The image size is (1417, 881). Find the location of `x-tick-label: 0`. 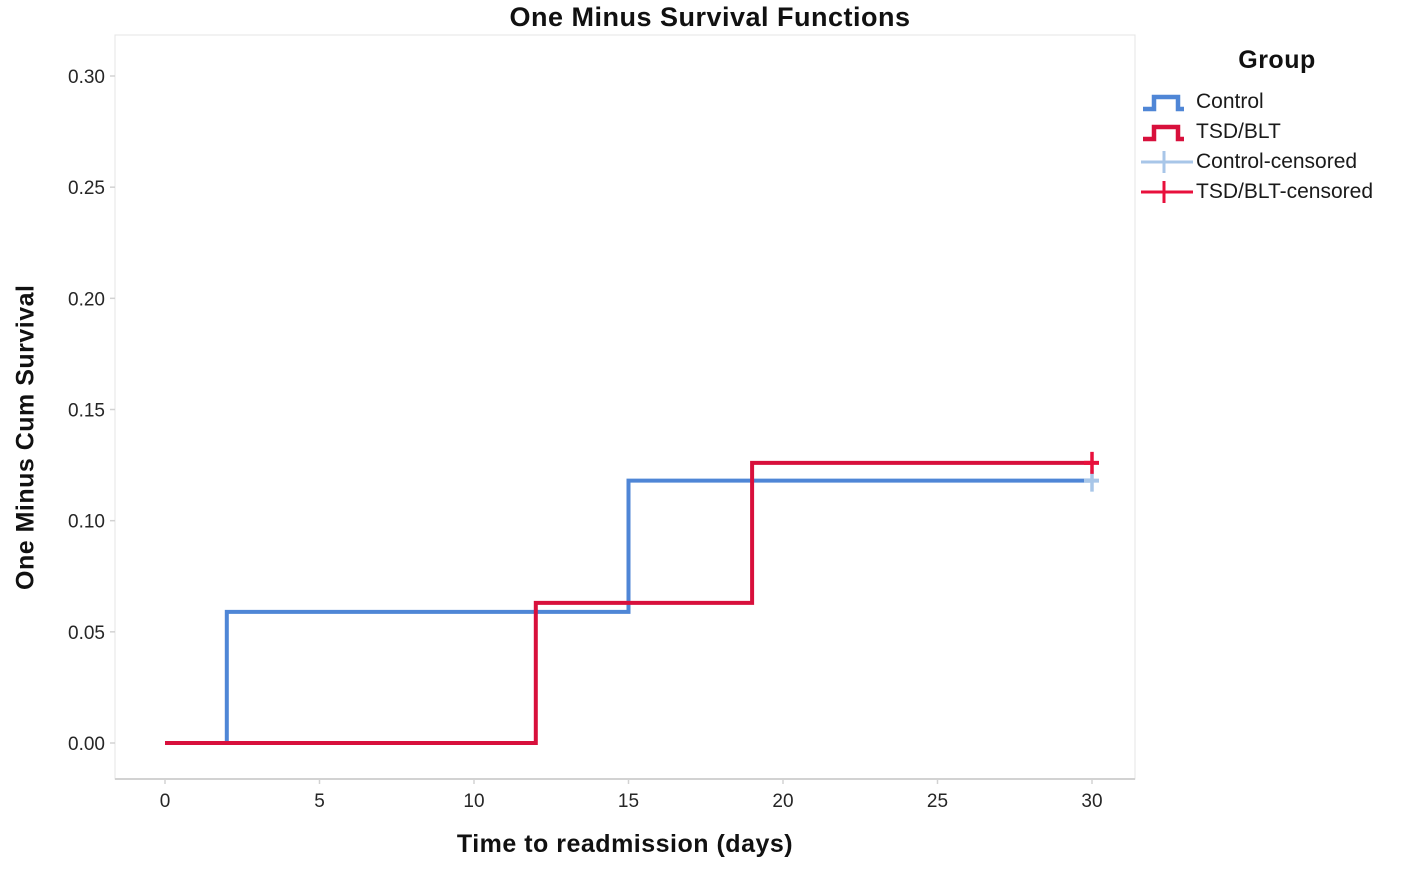

x-tick-label: 0 is located at coordinates (165, 801).